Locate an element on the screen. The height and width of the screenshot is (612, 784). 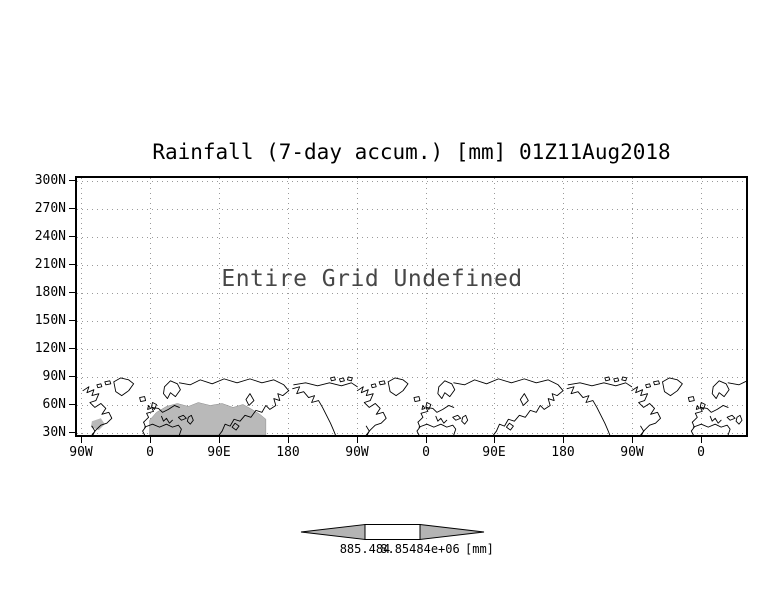
y-tick-label: 210N is located at coordinates (50, 264).